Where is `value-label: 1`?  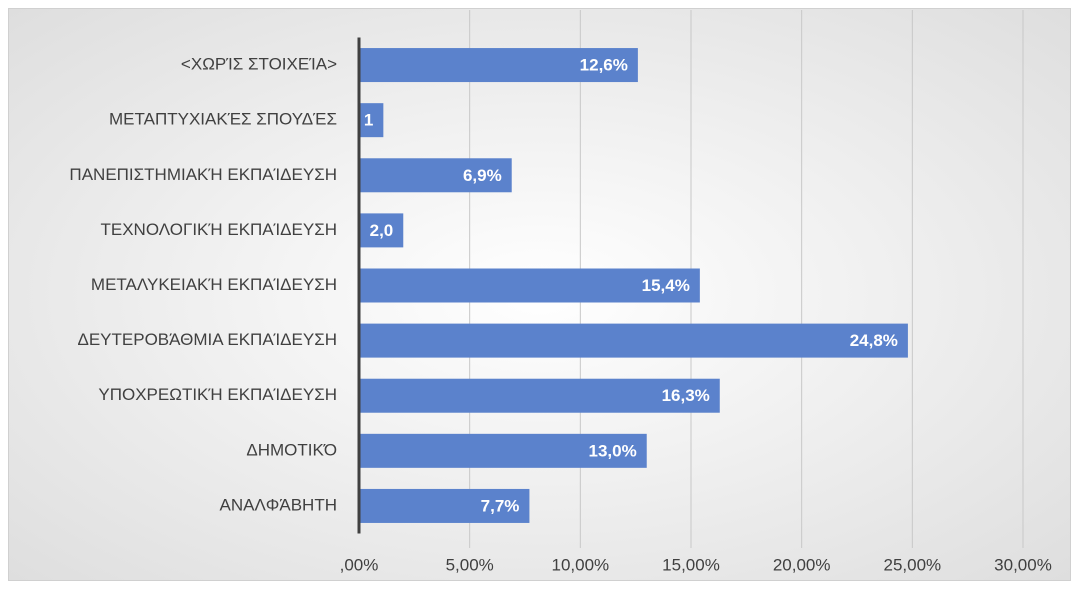
value-label: 1 is located at coordinates (368, 120).